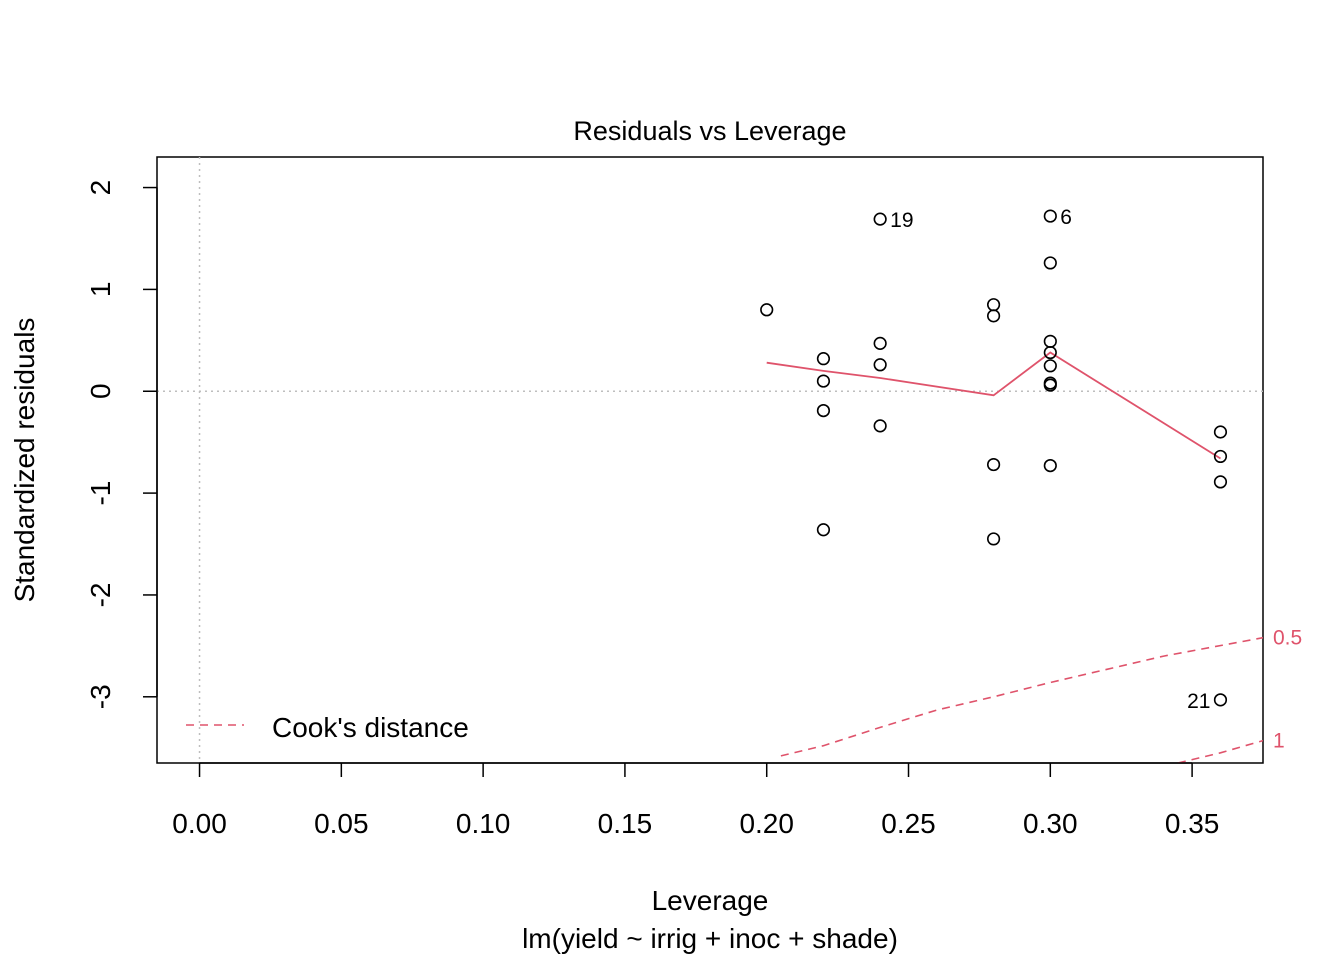  I want to click on x-tick-label: 0.15, so click(625, 823).